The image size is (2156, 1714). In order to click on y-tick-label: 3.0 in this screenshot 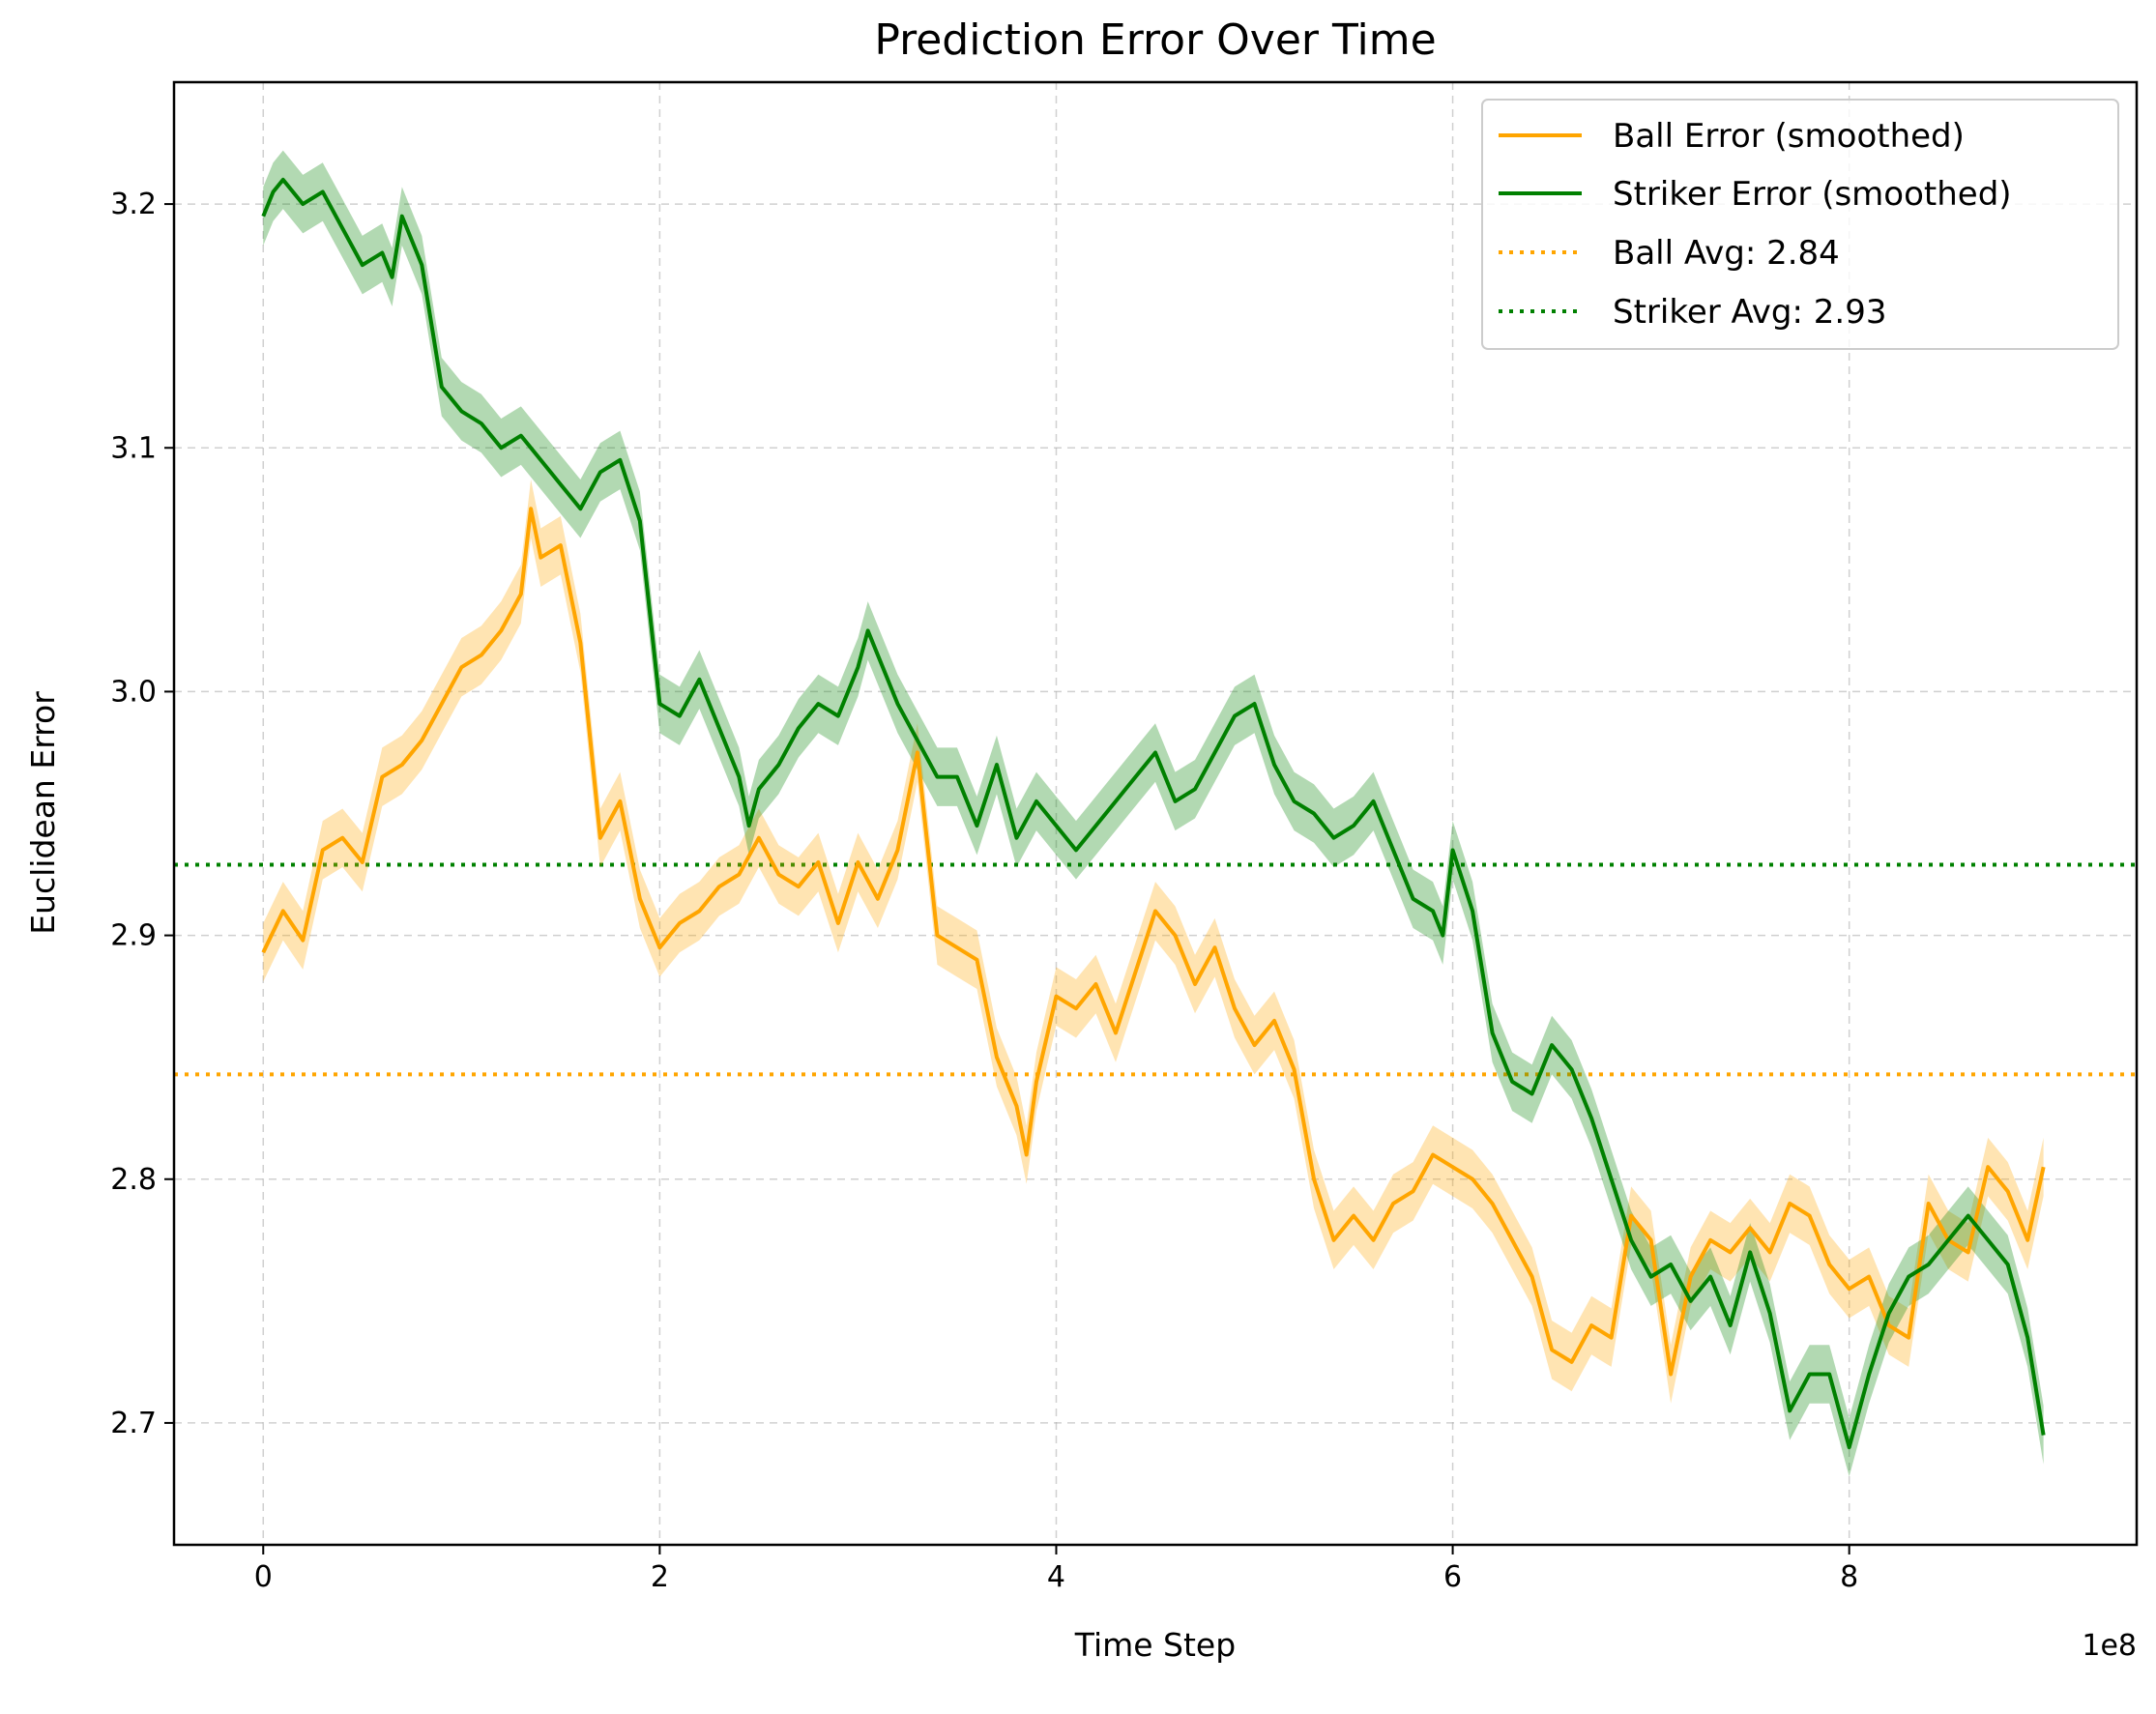, I will do `click(133, 692)`.